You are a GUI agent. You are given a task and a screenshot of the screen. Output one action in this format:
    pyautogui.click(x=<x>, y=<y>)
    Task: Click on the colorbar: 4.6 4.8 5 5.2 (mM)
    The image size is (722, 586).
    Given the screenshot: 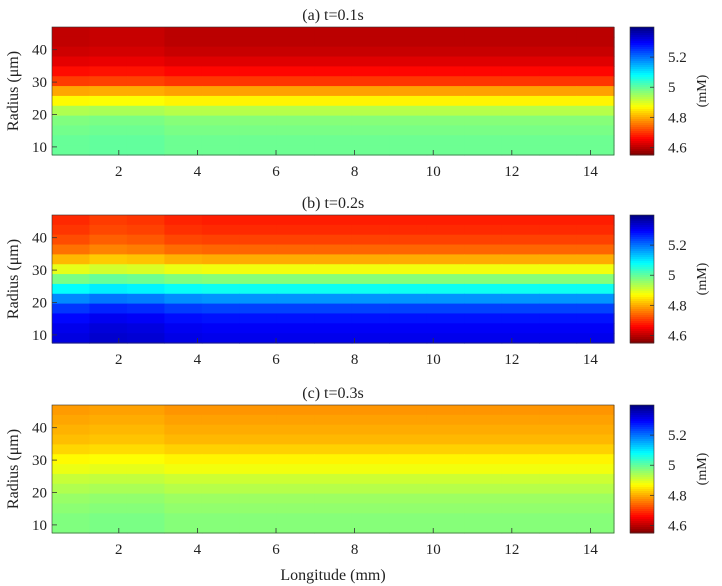 What is the action you would take?
    pyautogui.click(x=669, y=91)
    